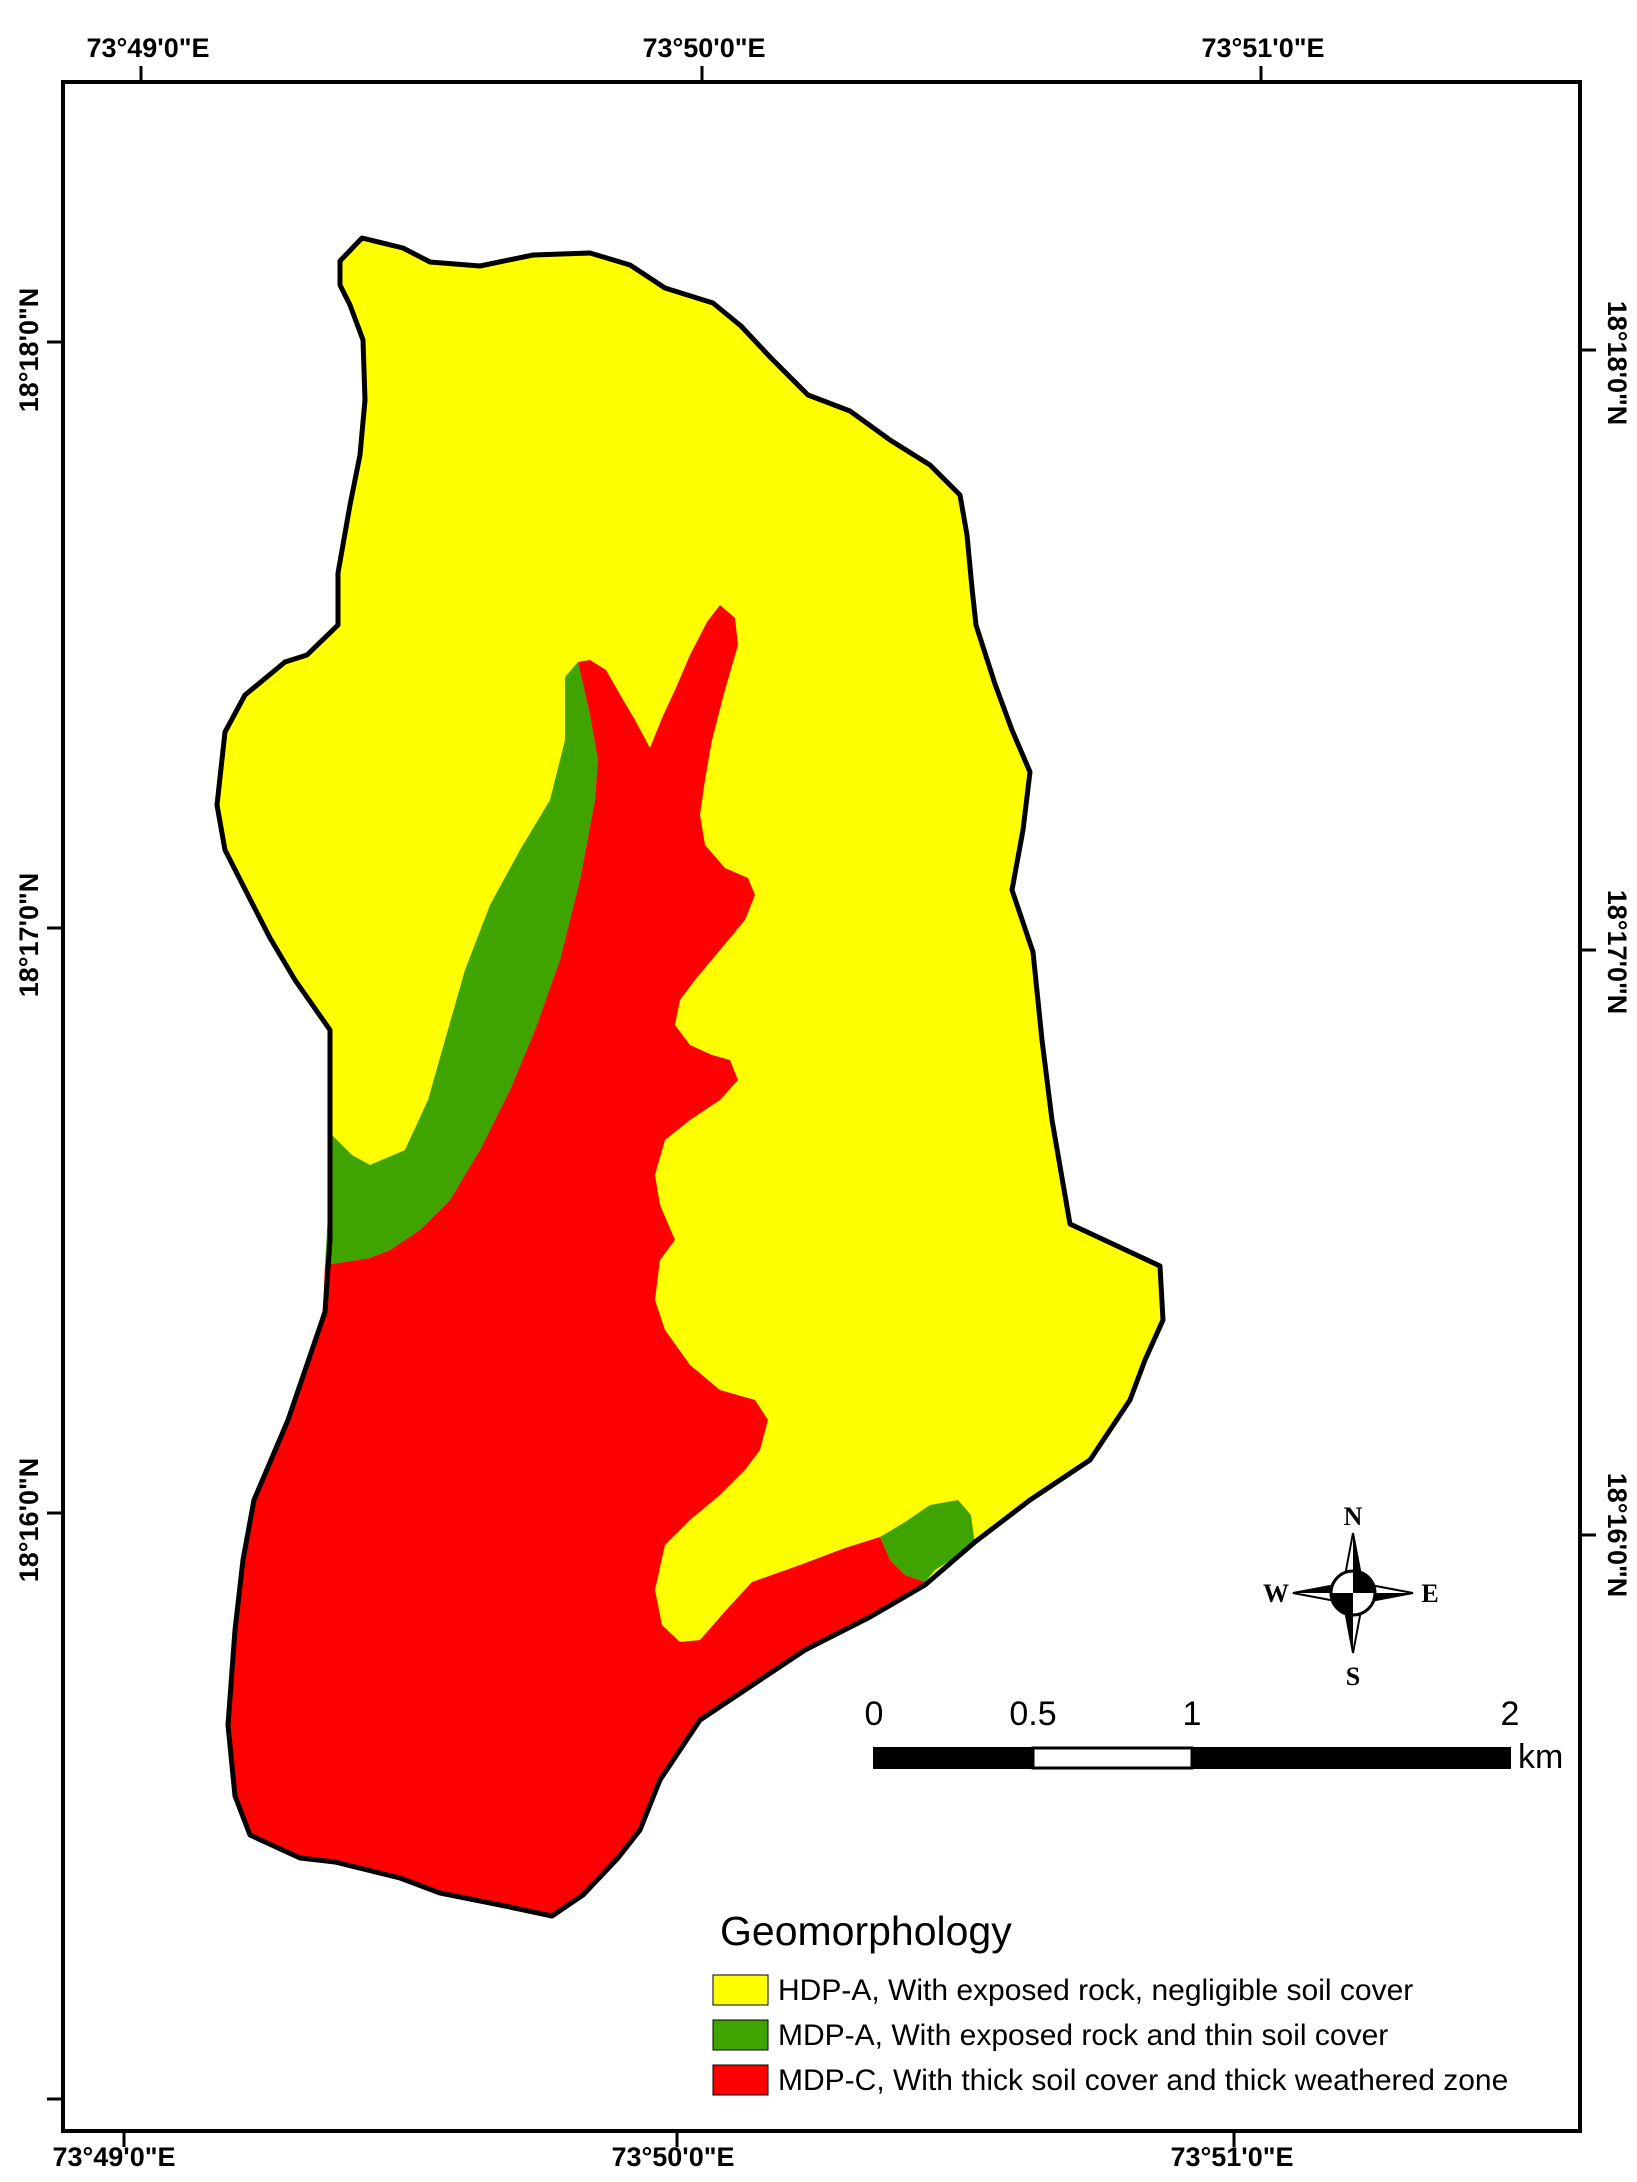 The width and height of the screenshot is (1637, 2182). Describe the element at coordinates (147, 48) in the screenshot. I see `top-lon-label-1: 73°49'0"E` at that location.